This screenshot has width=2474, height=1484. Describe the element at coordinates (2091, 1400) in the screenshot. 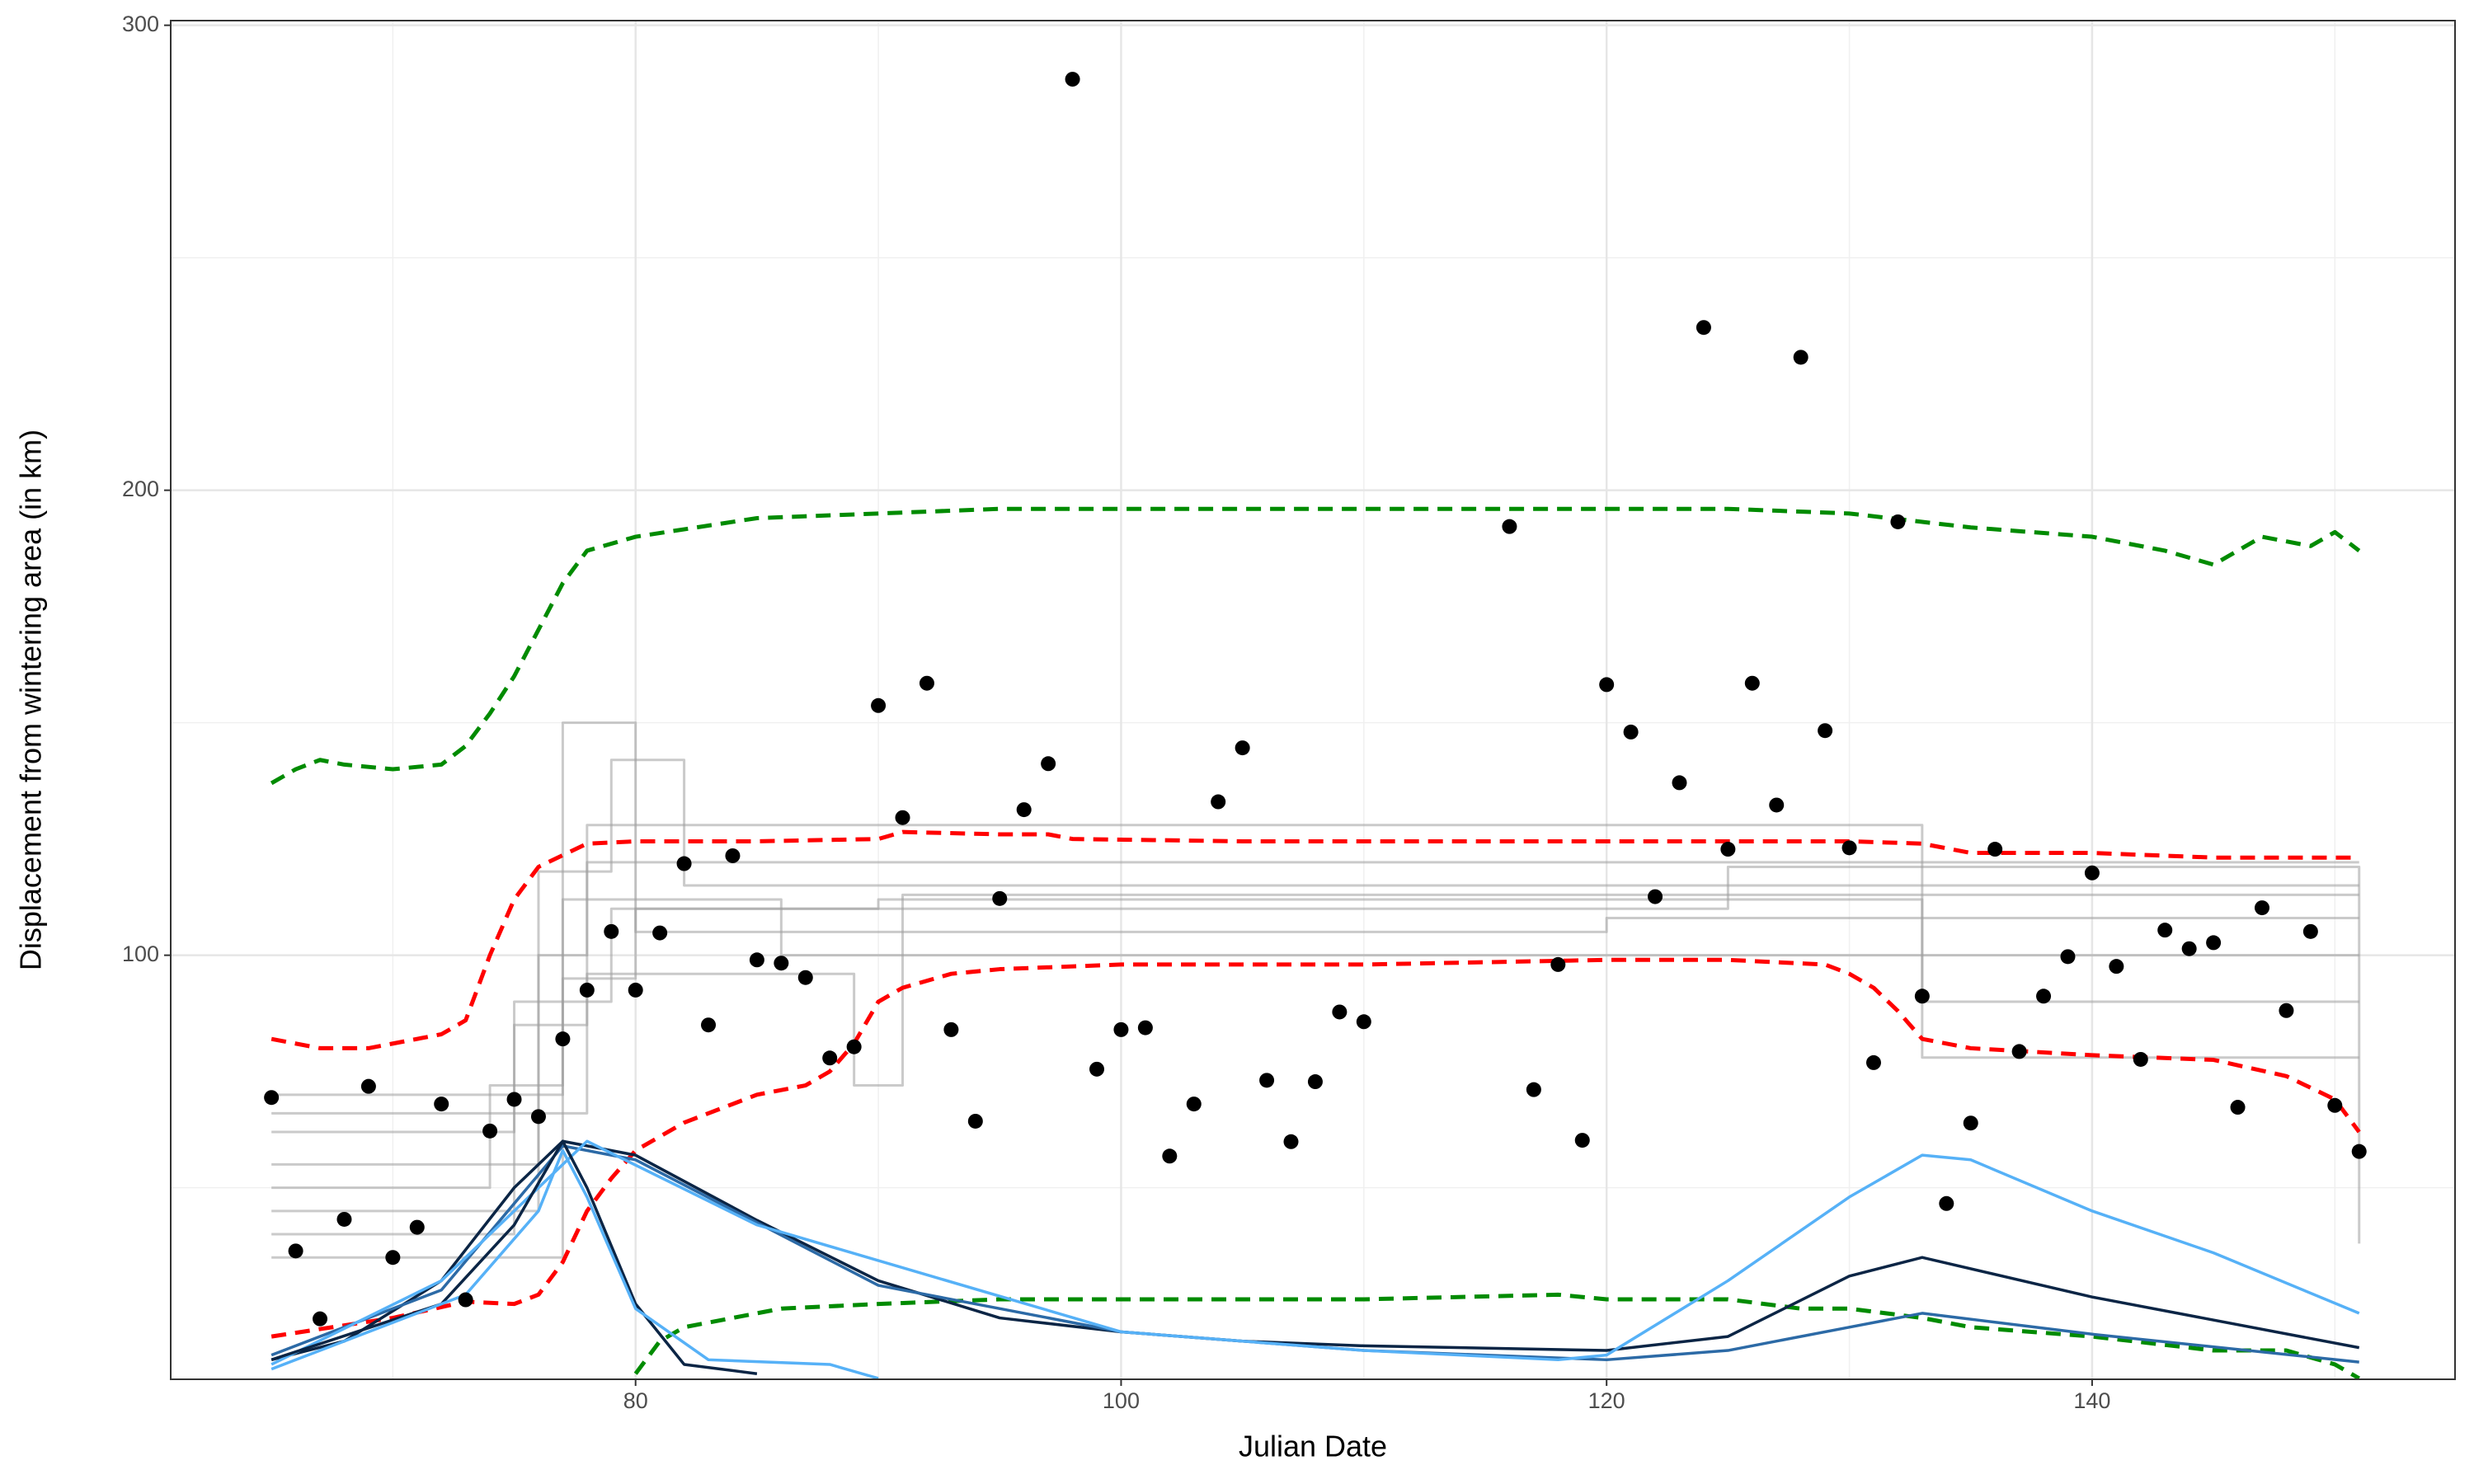

I see `x-tick-label: 140` at that location.